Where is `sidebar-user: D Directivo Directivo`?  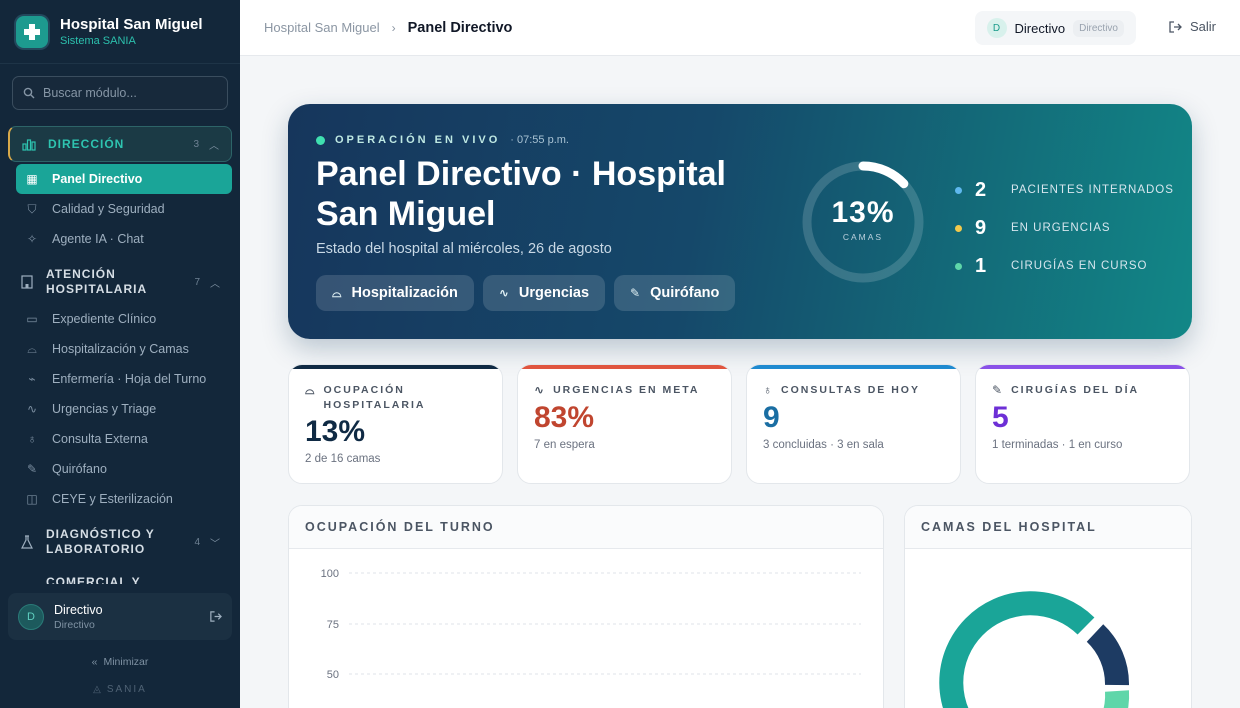
sidebar-user: D Directivo Directivo is located at coordinates (120, 616).